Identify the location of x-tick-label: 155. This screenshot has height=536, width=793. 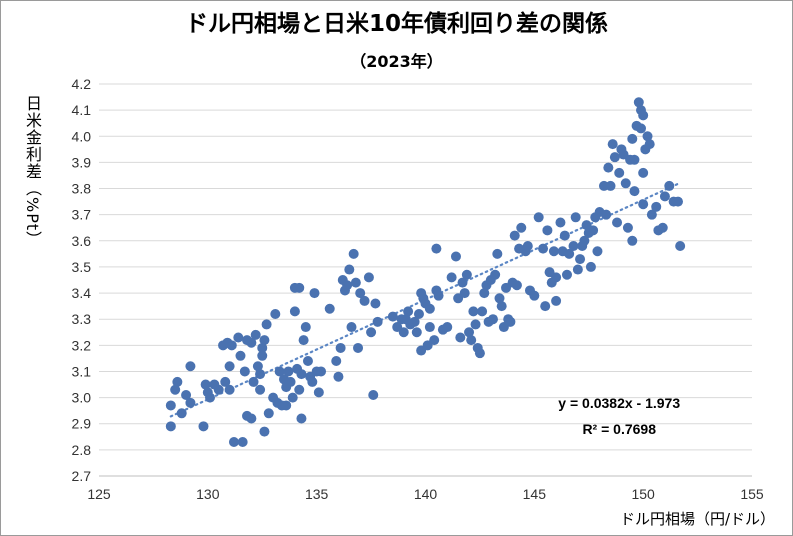
(752, 494).